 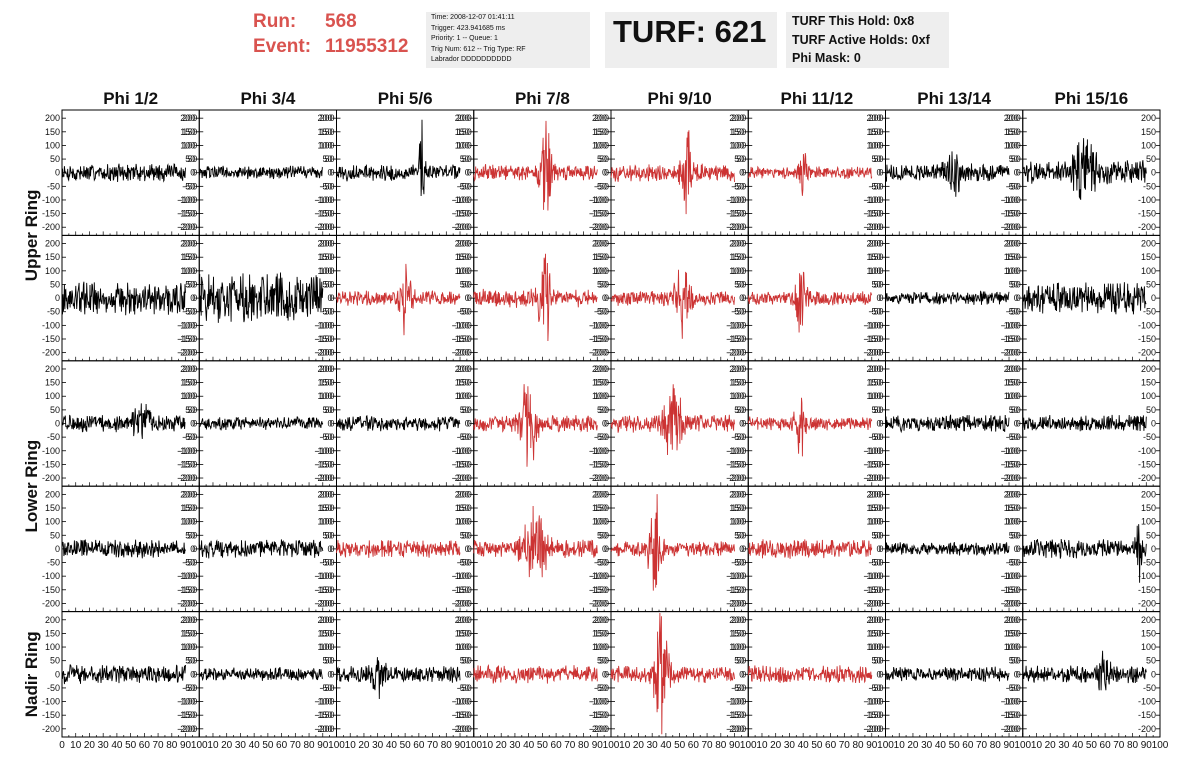 What do you see at coordinates (947, 424) in the screenshot?
I see `waveform-r3-c7` at bounding box center [947, 424].